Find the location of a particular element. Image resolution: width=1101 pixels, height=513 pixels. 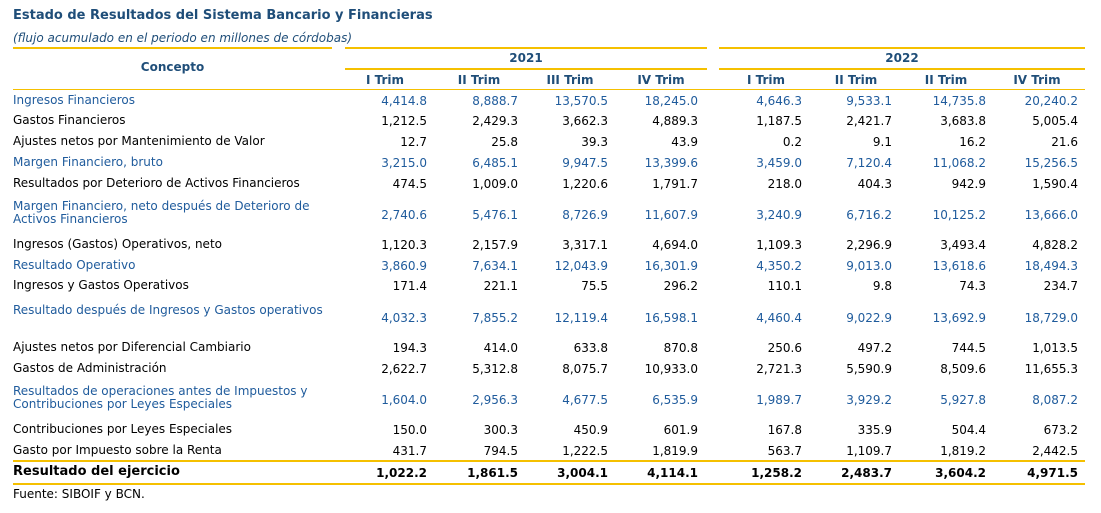

table-cell: 7,634.1 is located at coordinates (495, 266).